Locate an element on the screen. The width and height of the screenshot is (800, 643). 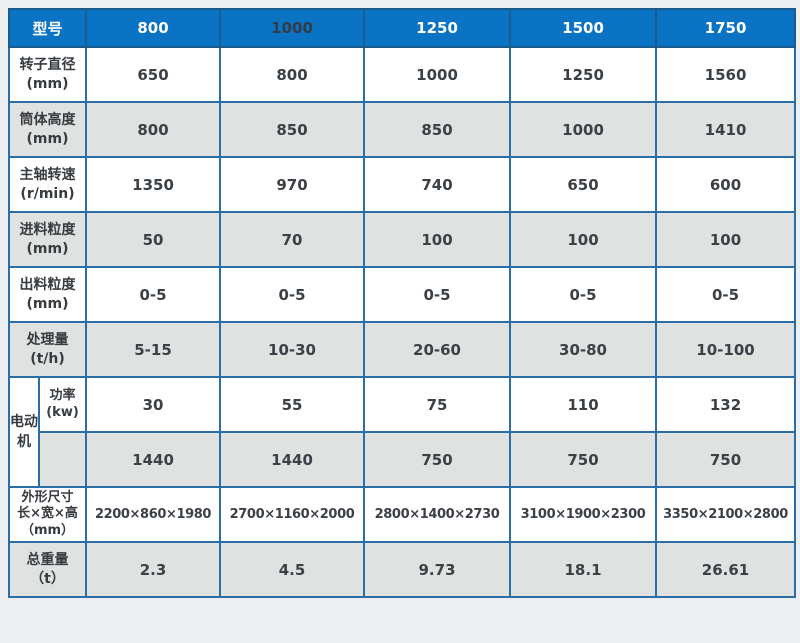
row-total-weight: 总重量 （t） 2.3 4.5 9.73 18.1 26.61 is located at coordinates (402, 569).